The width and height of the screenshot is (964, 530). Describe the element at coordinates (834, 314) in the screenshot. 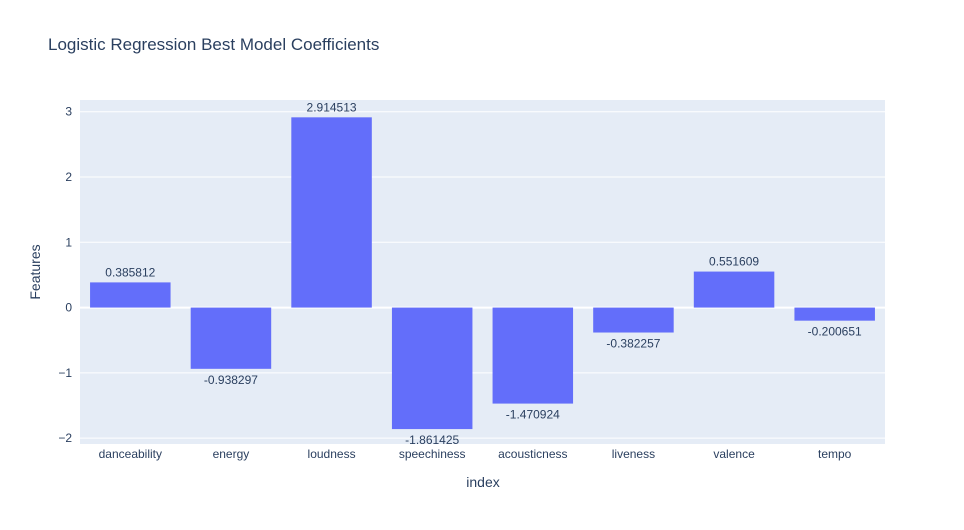

I see `bar-tempo` at that location.